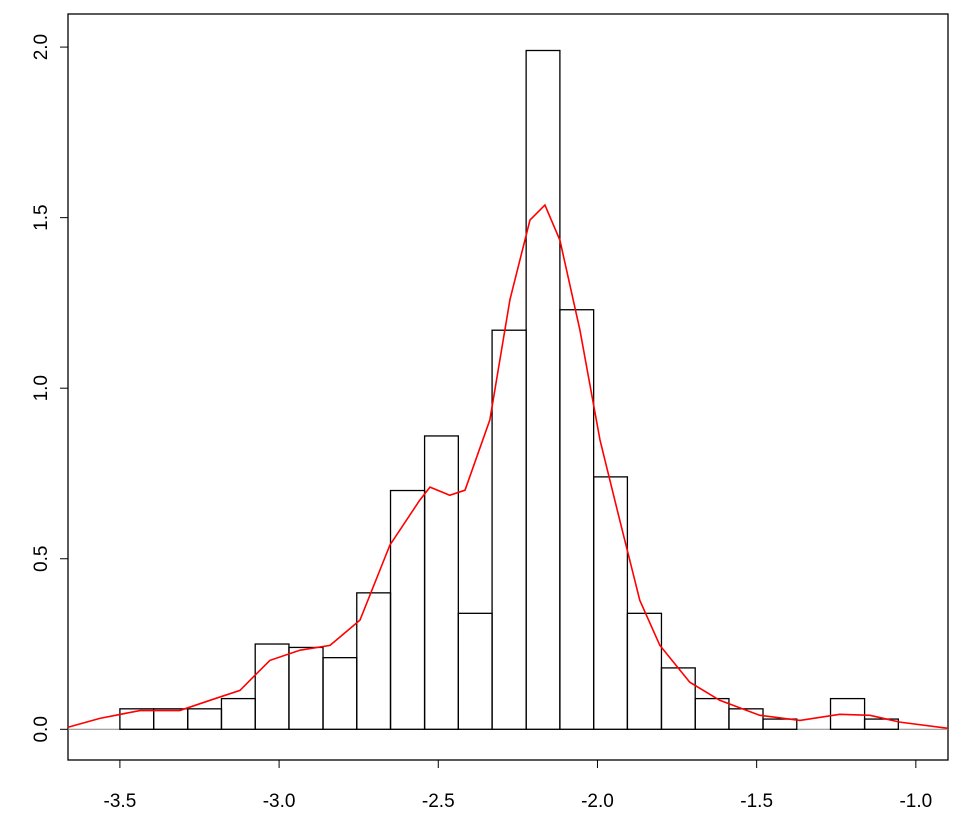 This screenshot has width=972, height=822. Describe the element at coordinates (41, 729) in the screenshot. I see `y-tick-label: 0.0` at that location.